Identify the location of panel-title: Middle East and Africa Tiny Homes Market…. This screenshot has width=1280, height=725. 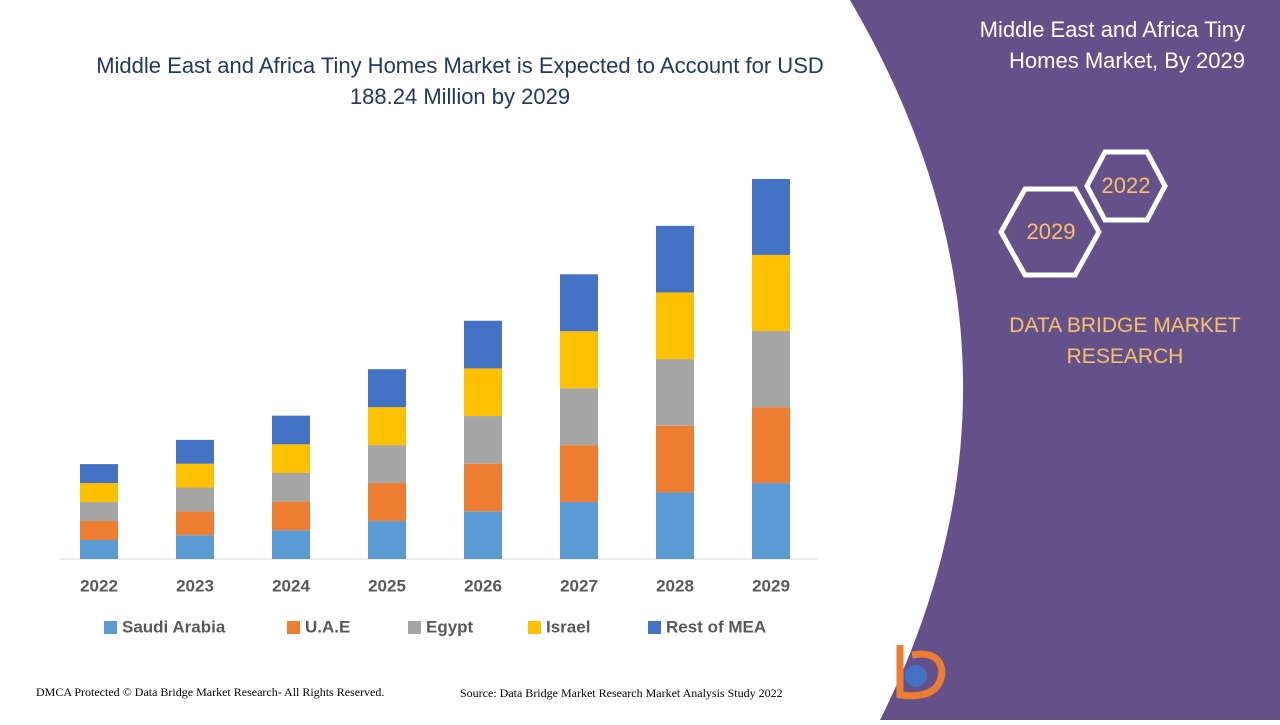
(1112, 45).